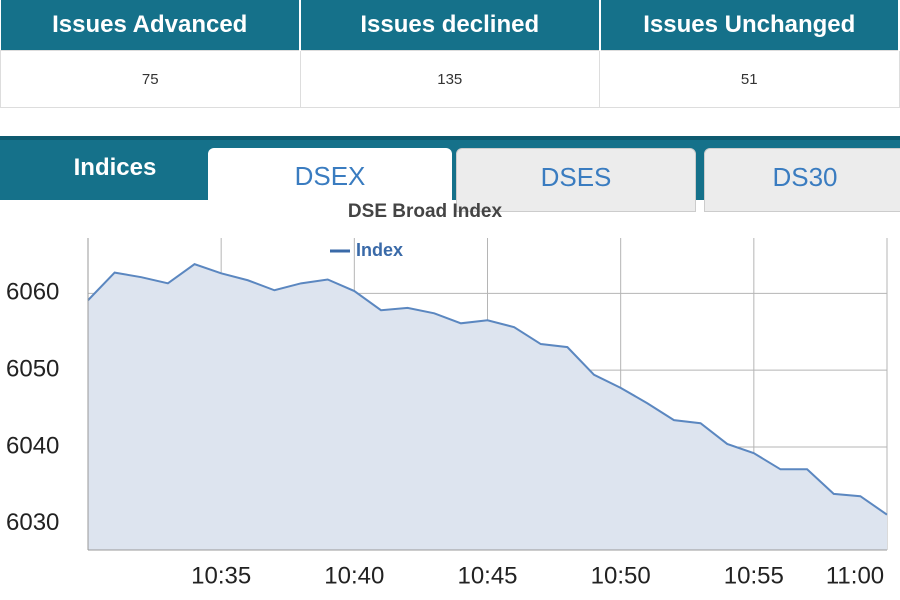  Describe the element at coordinates (576, 180) in the screenshot. I see `tab: DSES` at that location.